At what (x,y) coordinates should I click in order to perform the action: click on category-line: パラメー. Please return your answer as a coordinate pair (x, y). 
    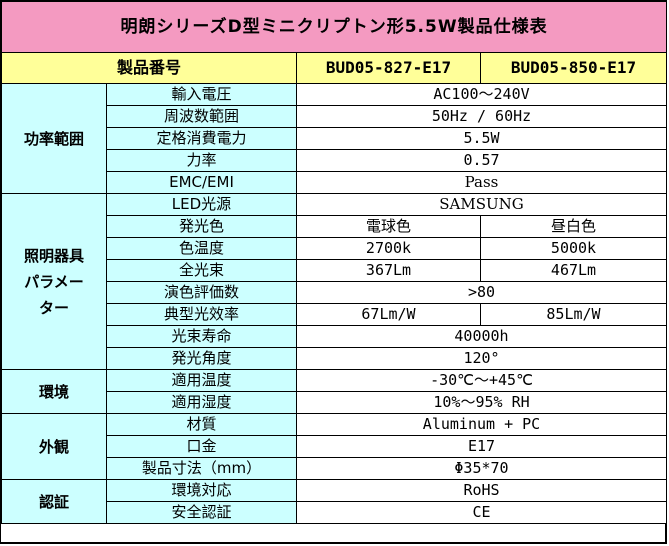
    Looking at the image, I should click on (54, 281).